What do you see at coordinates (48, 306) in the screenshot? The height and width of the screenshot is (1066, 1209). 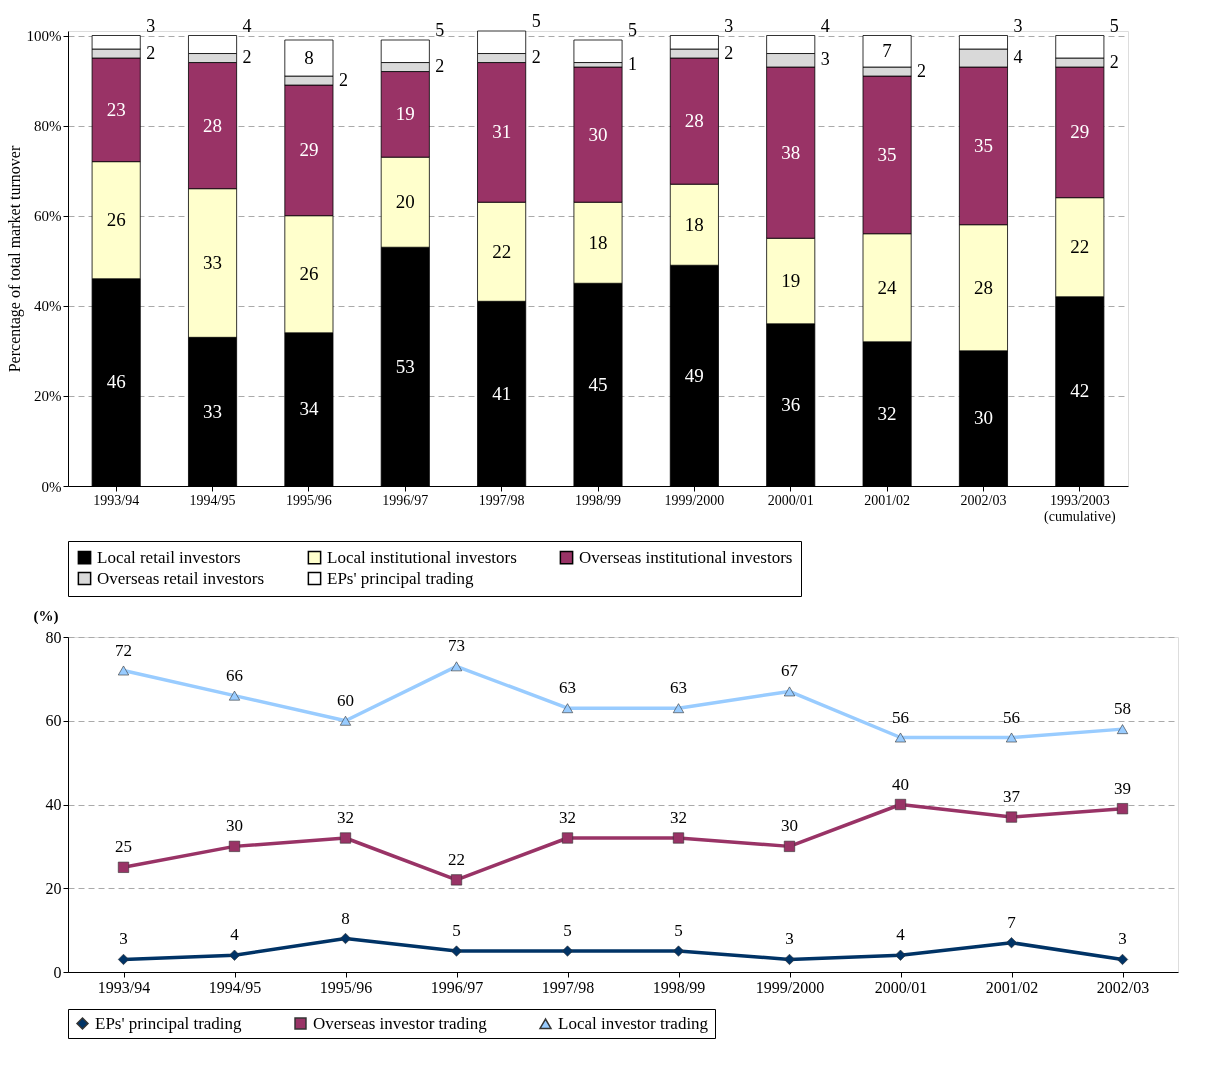 I see `y-tick-label: 40%` at bounding box center [48, 306].